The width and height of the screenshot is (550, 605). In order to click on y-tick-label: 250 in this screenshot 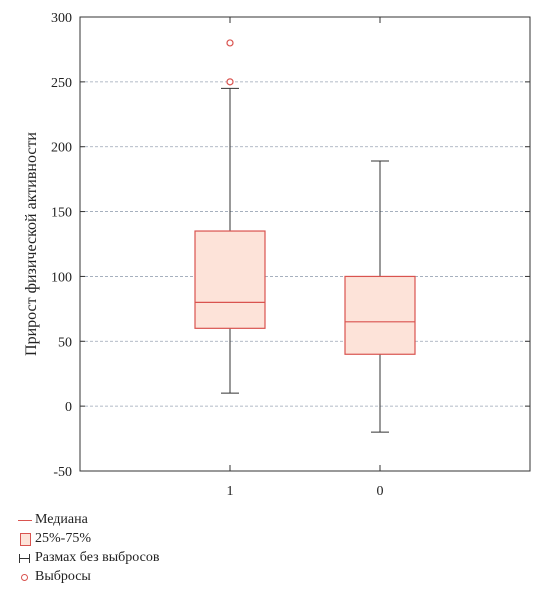, I will do `click(61, 83)`.